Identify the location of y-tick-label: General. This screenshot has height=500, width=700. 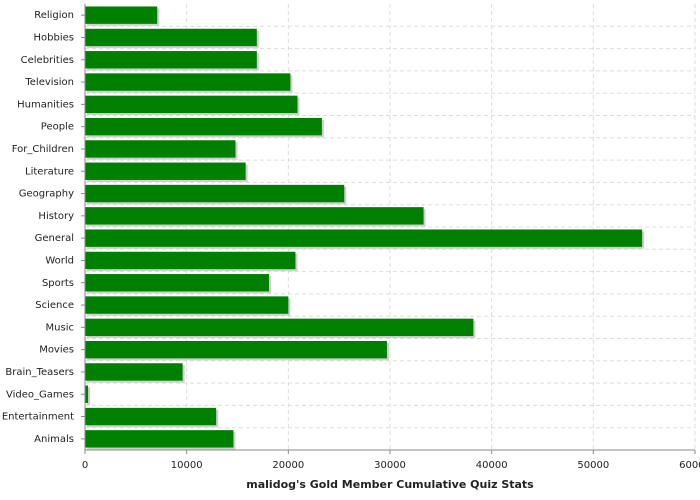
(54, 238).